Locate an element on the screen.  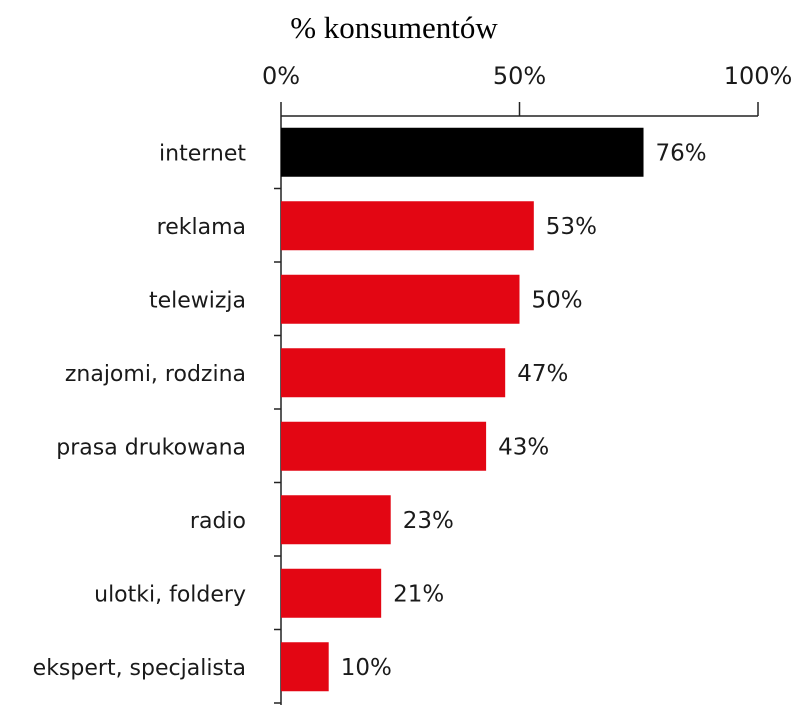
category-label: telewizja is located at coordinates (197, 300).